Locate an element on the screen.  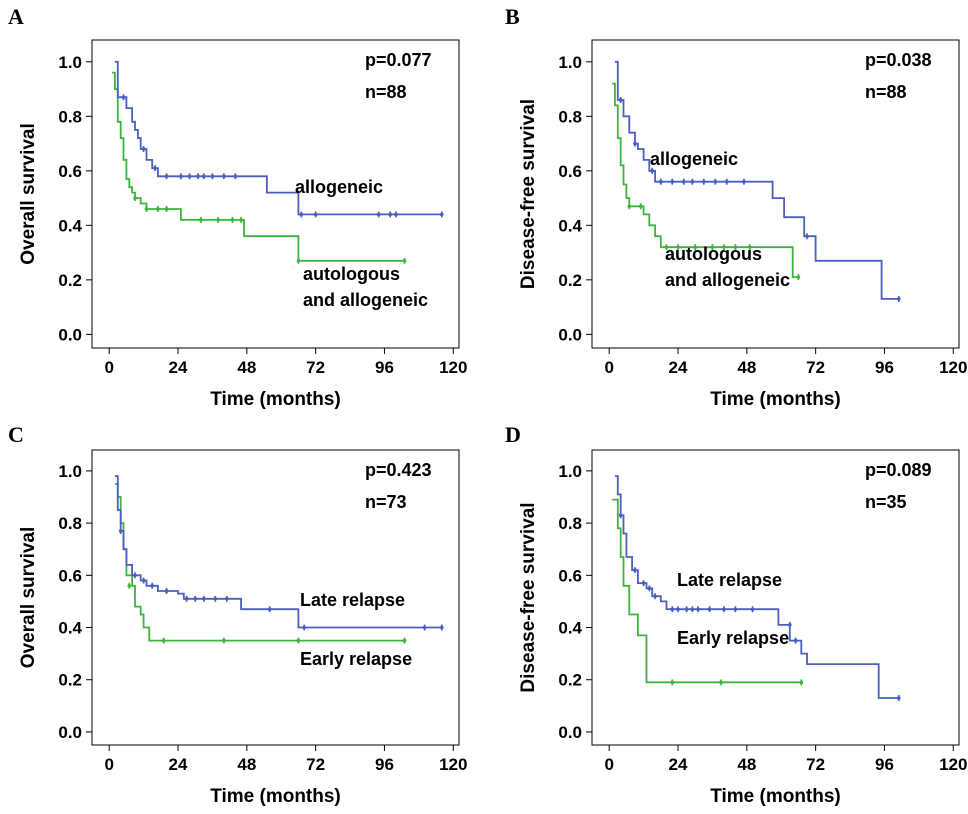
series-annotation: and allogeneic is located at coordinates (365, 300).